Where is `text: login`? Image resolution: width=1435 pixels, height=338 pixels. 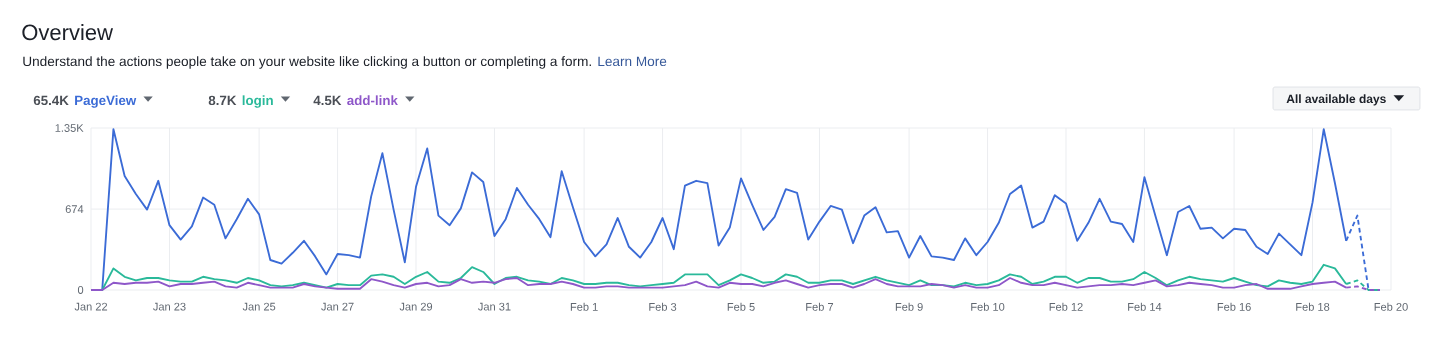 text: login is located at coordinates (257, 101).